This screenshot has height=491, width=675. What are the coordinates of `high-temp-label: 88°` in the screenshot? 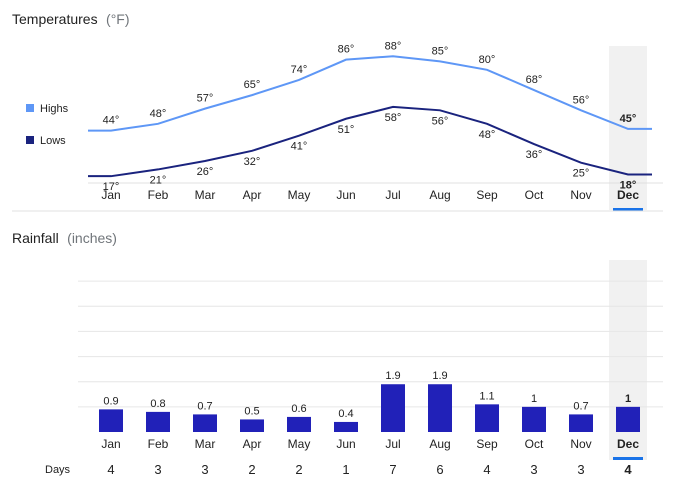 It's located at (393, 46).